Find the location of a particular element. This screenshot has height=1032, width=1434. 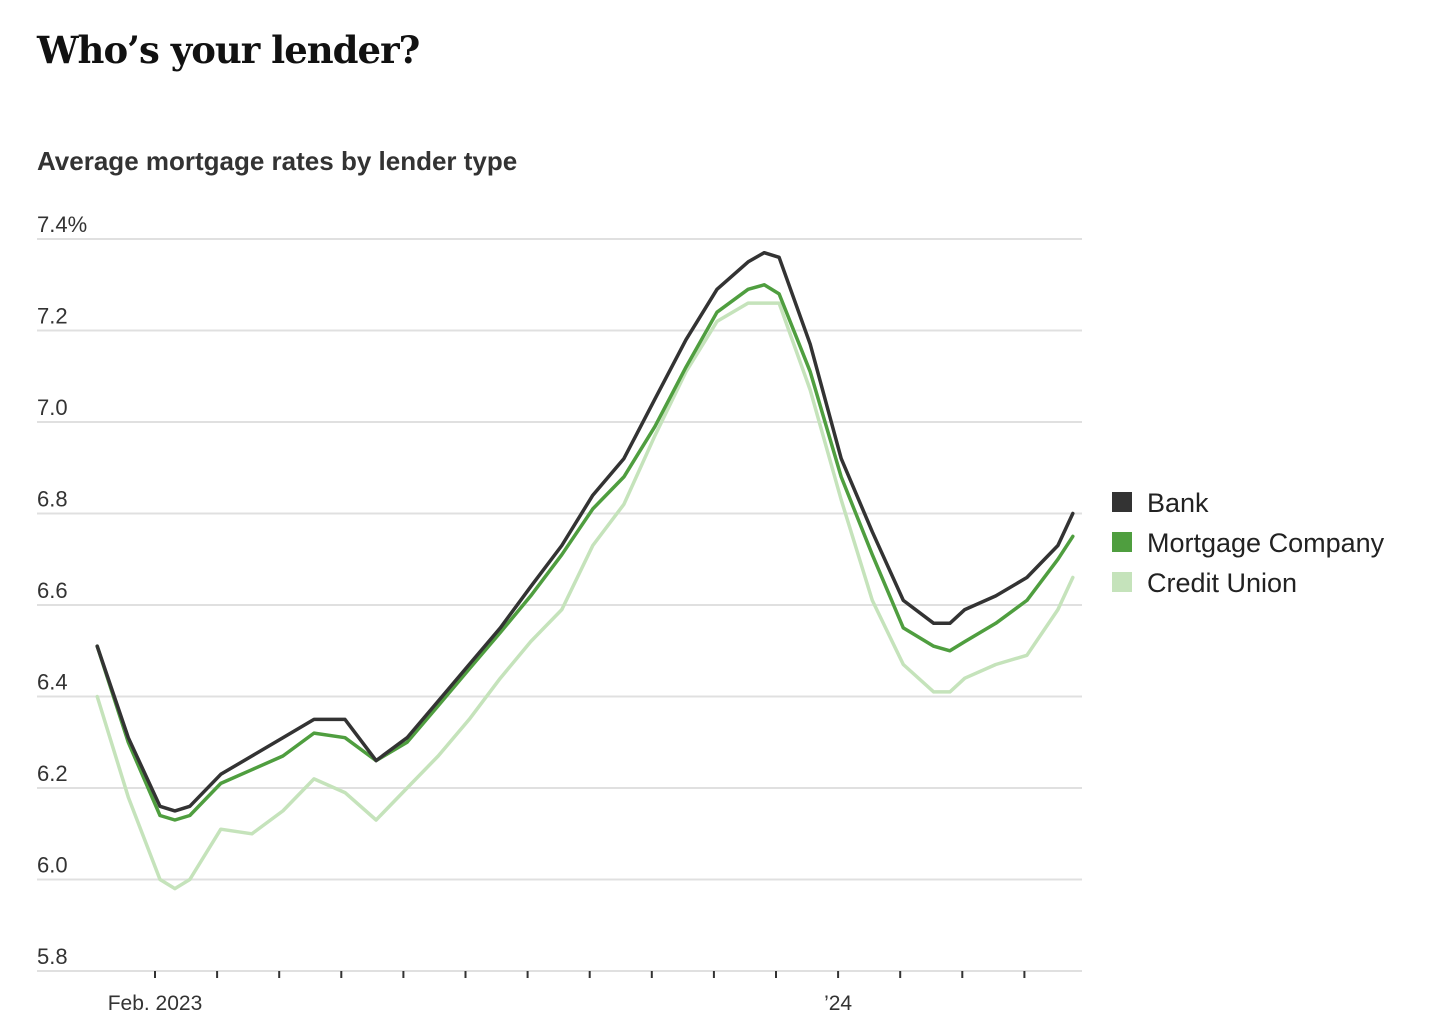

x-tick-label: Feb. 2023 is located at coordinates (155, 1003).